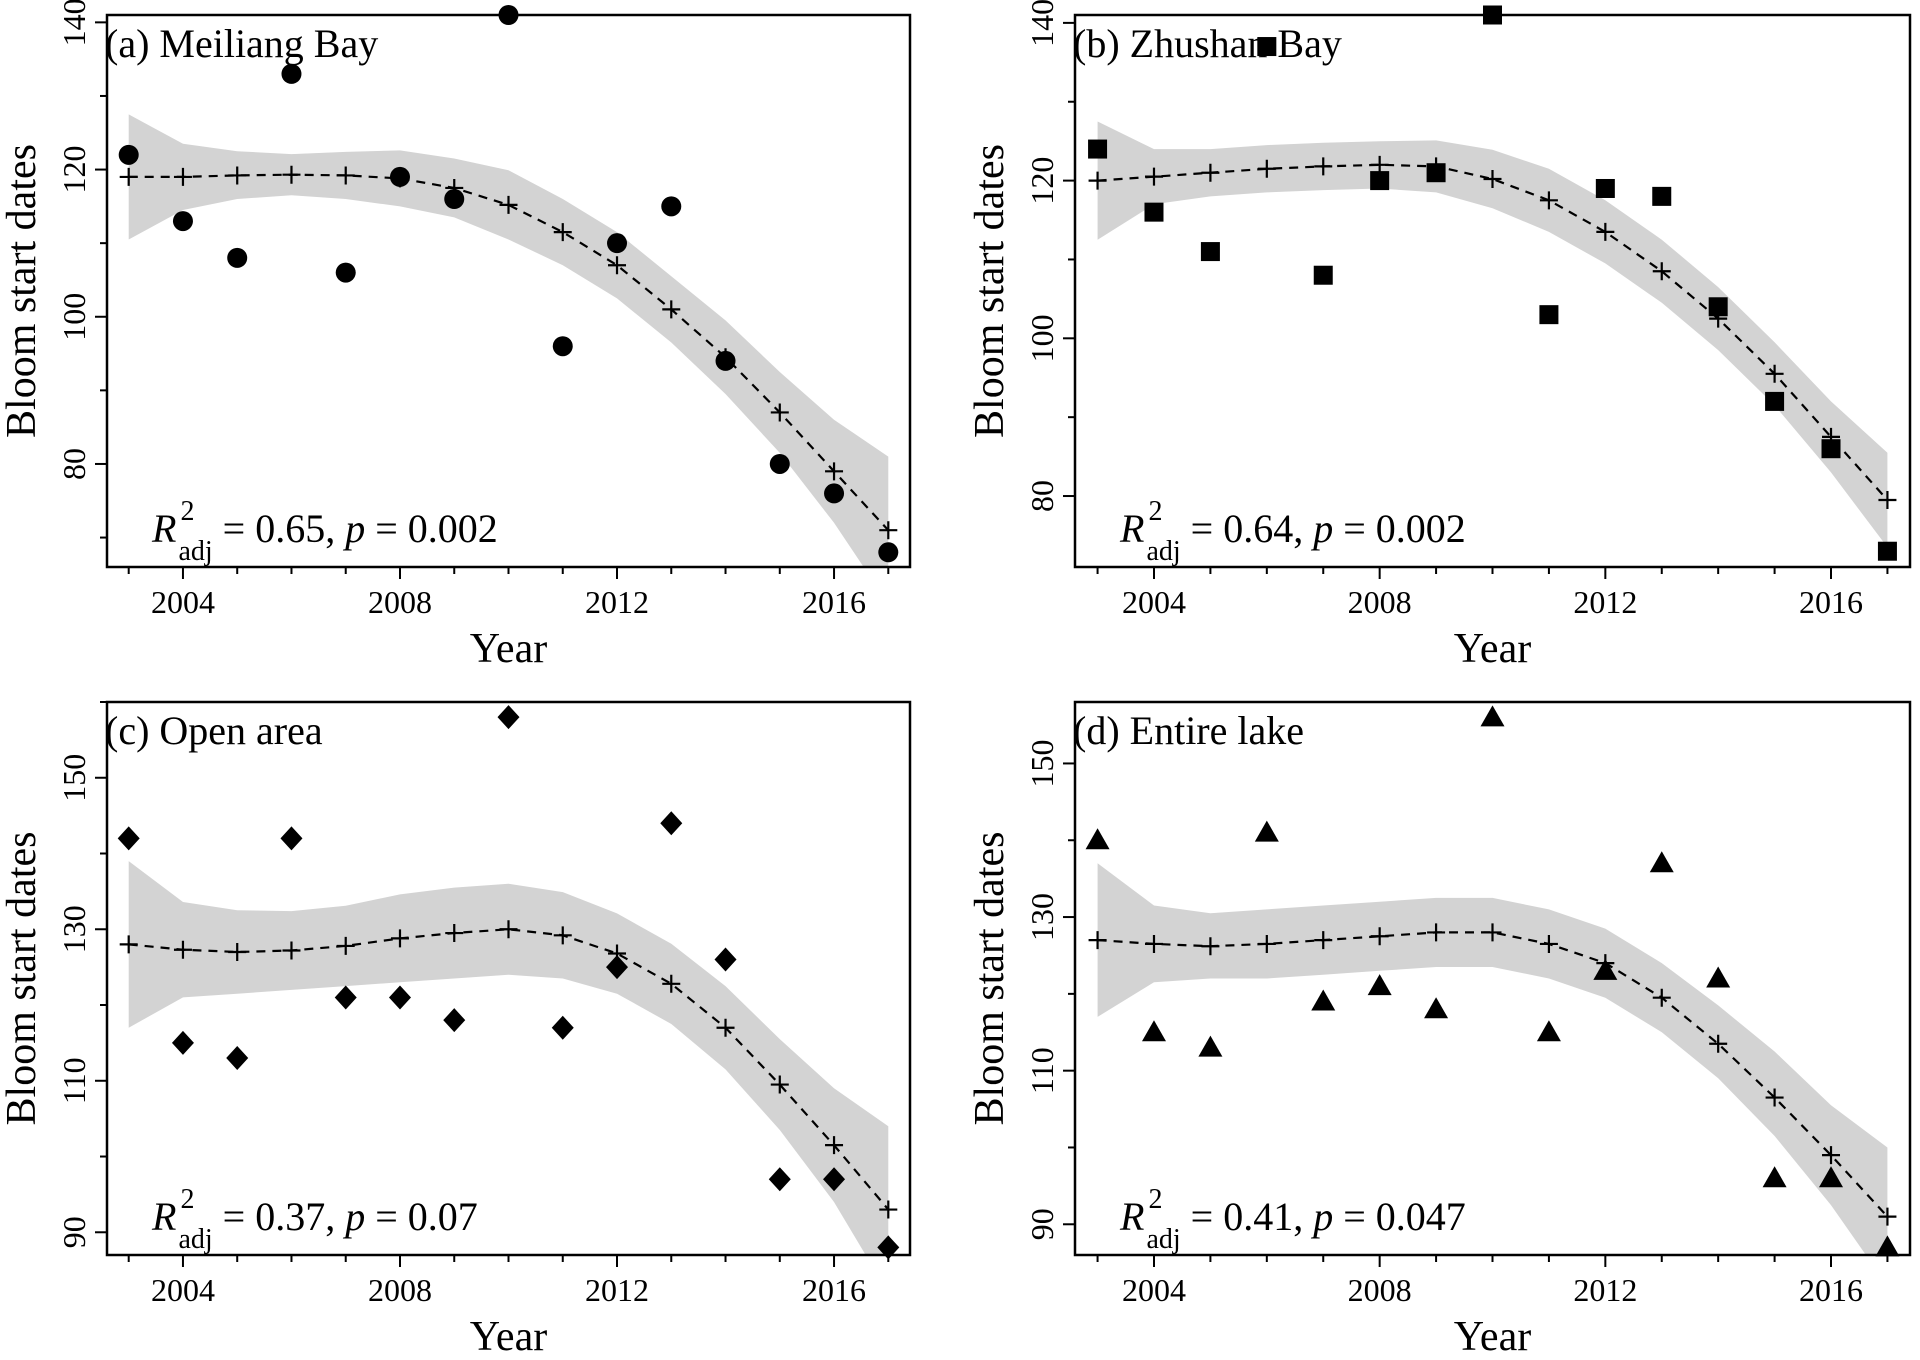 The width and height of the screenshot is (1920, 1360). I want to click on y-tick-label: 110, so click(1042, 1070).